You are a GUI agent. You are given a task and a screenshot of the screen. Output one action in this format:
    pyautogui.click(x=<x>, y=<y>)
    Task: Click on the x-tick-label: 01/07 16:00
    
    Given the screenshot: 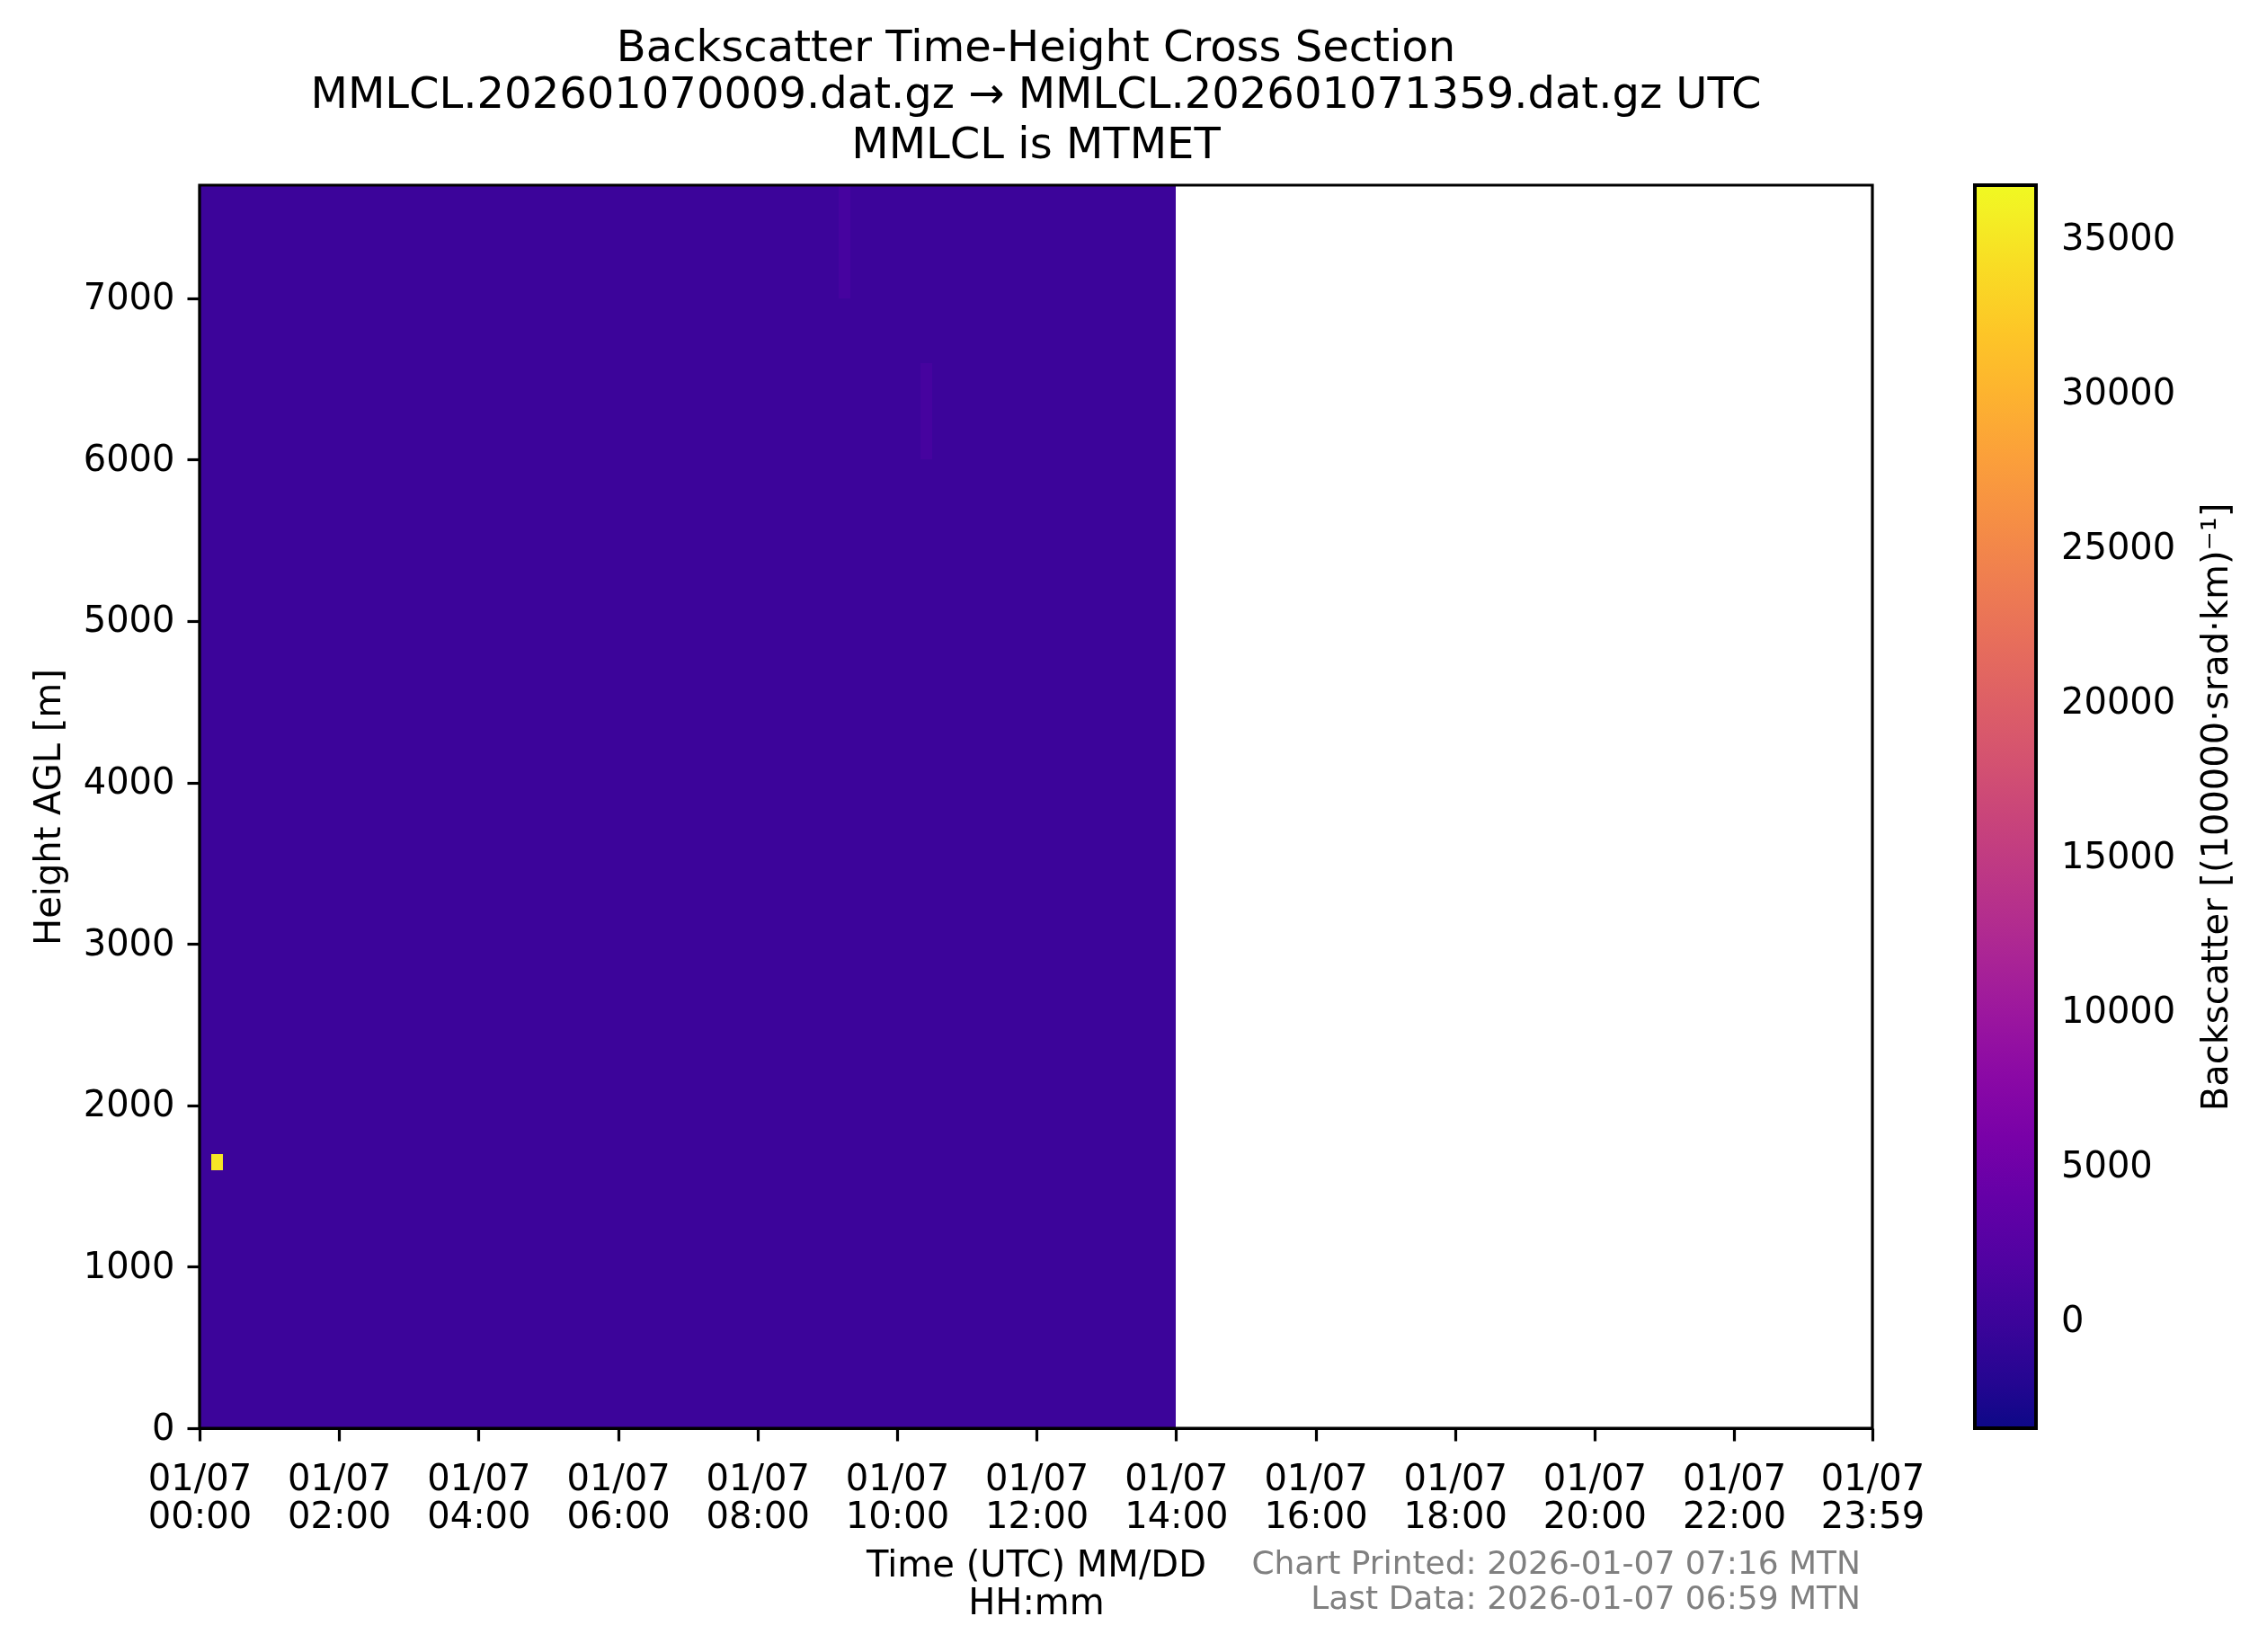 What is the action you would take?
    pyautogui.click(x=1316, y=1496)
    